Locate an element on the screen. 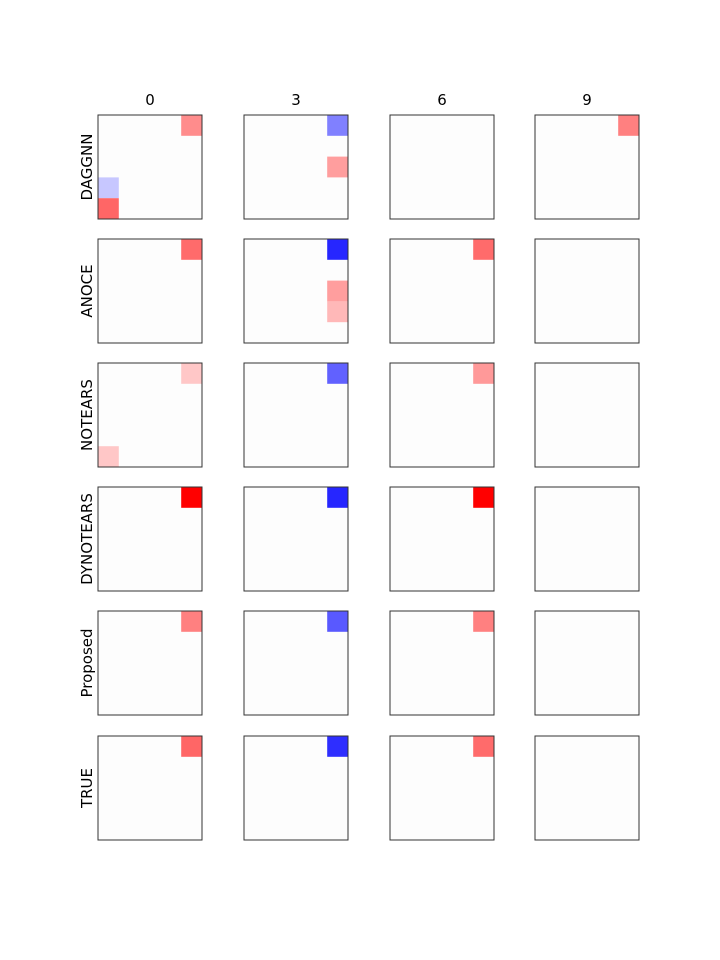  row-label-daggnn: DAGGNN is located at coordinates (87, 167).